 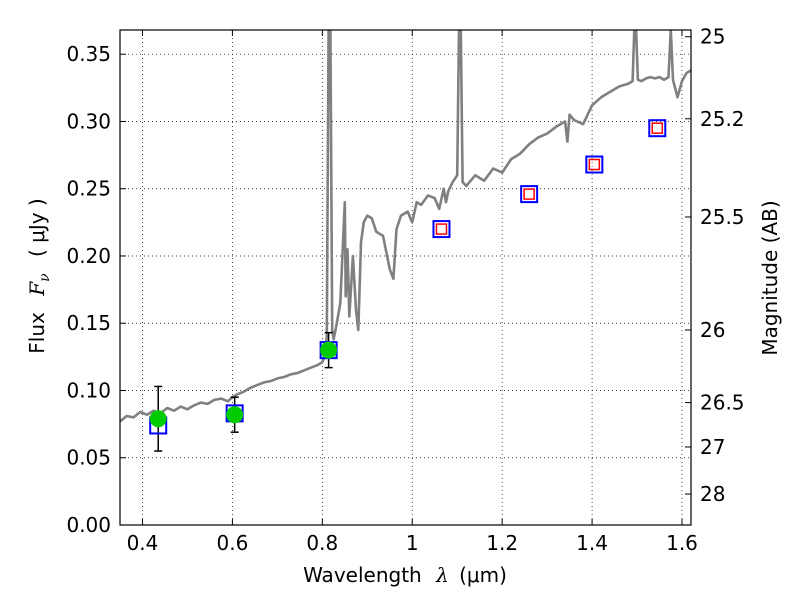 What do you see at coordinates (712, 447) in the screenshot?
I see `y2-tick-label: 27` at bounding box center [712, 447].